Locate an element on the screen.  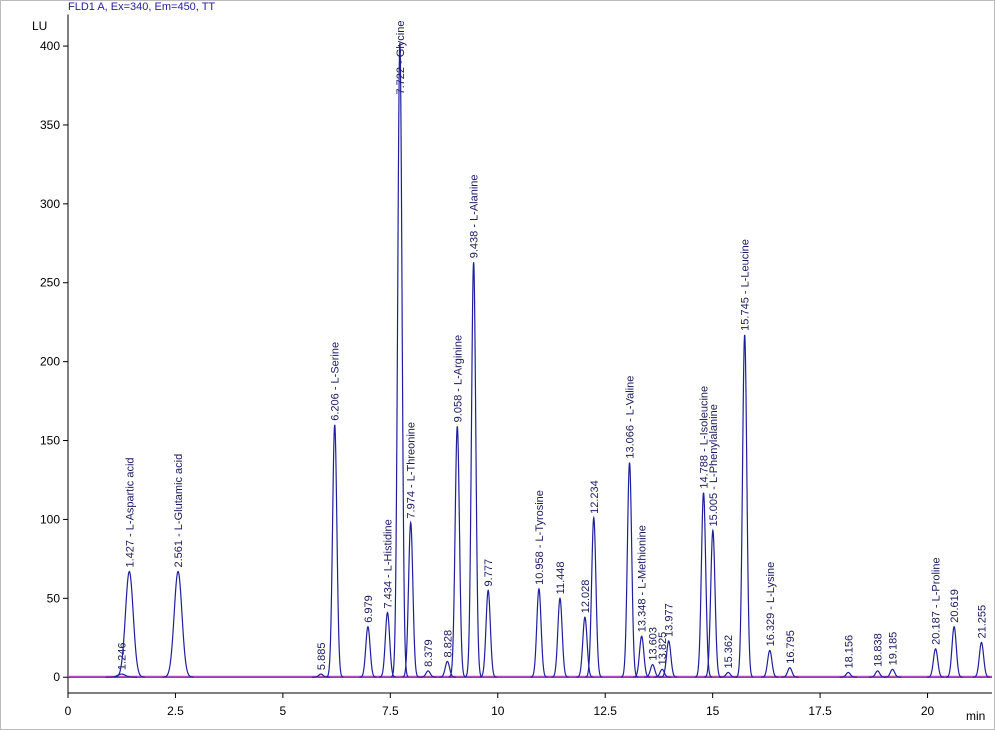
x-tick-label: 7.5 is located at coordinates (390, 711).